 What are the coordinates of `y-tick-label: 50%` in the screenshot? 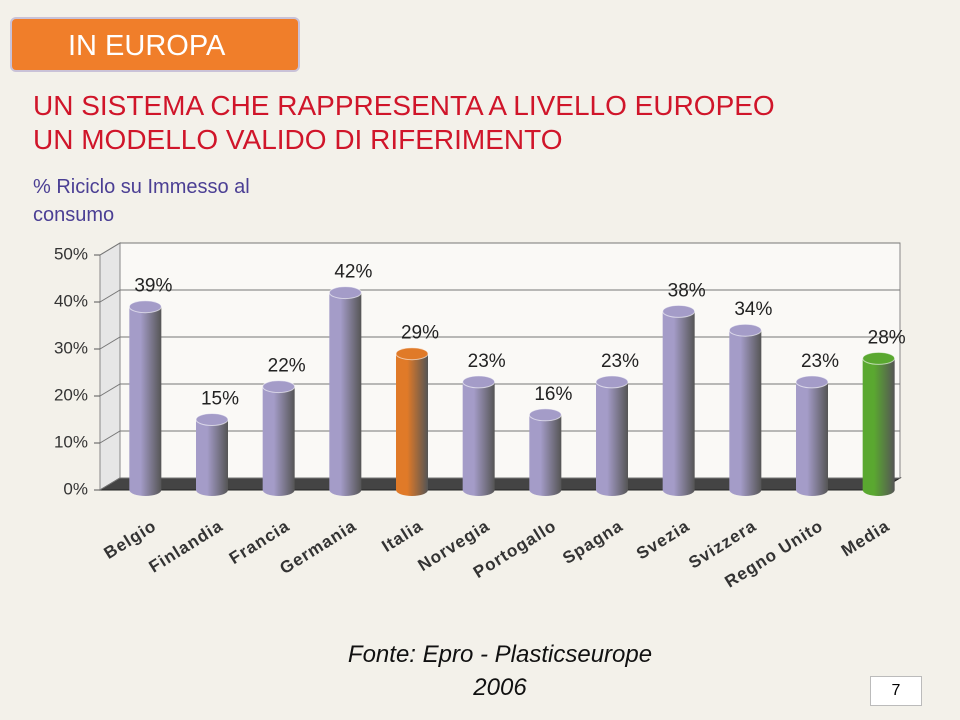 It's located at (71, 253).